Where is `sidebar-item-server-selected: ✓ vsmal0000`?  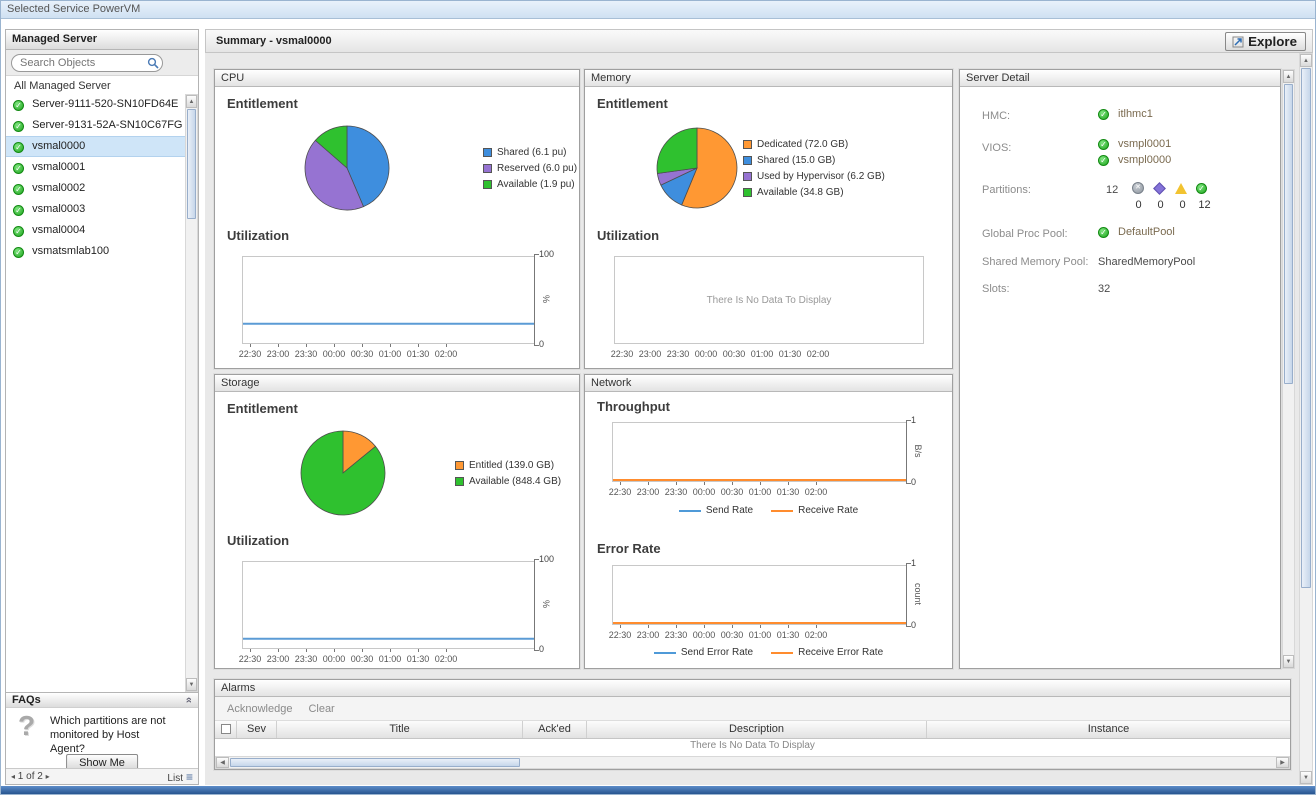
sidebar-item-server-selected: ✓ vsmal0000 is located at coordinates (102, 146).